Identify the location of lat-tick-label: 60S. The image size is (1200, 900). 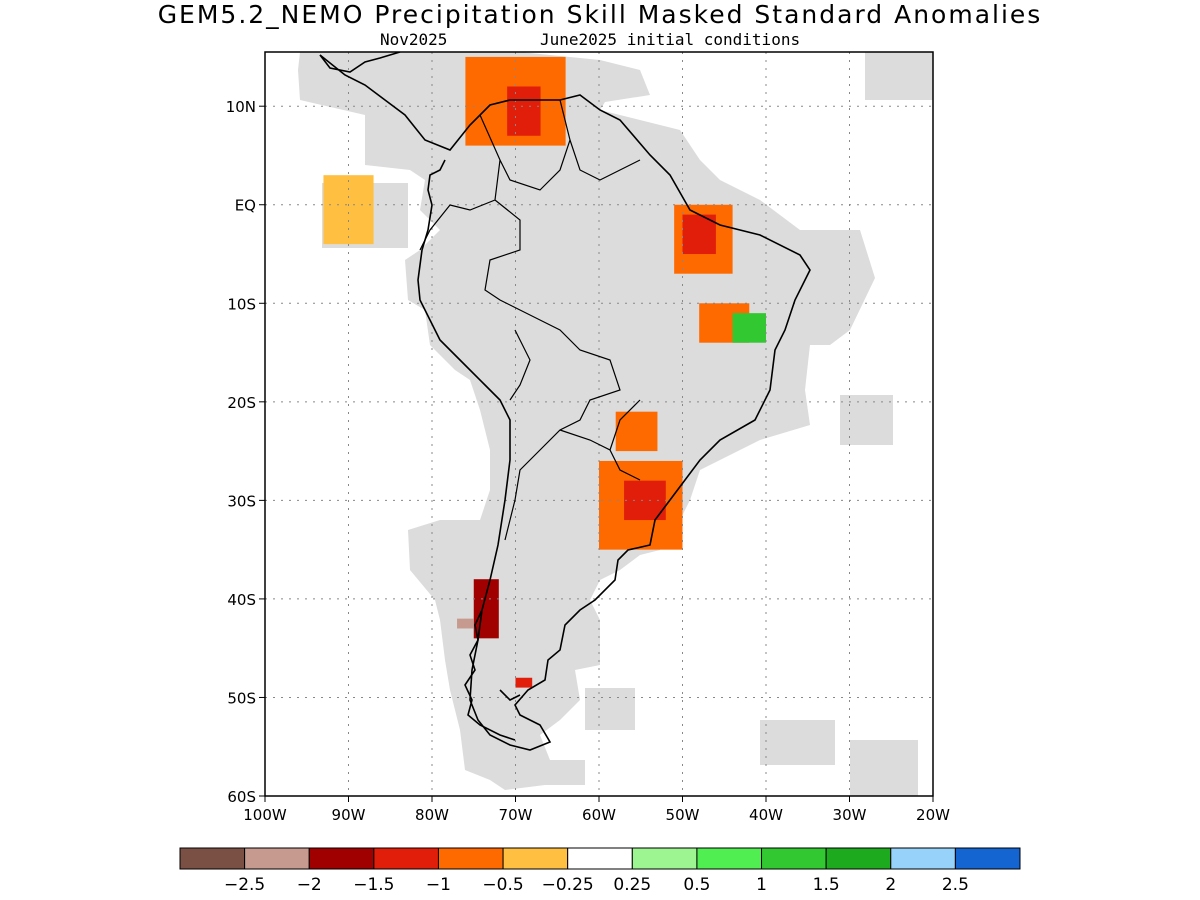
(241, 797).